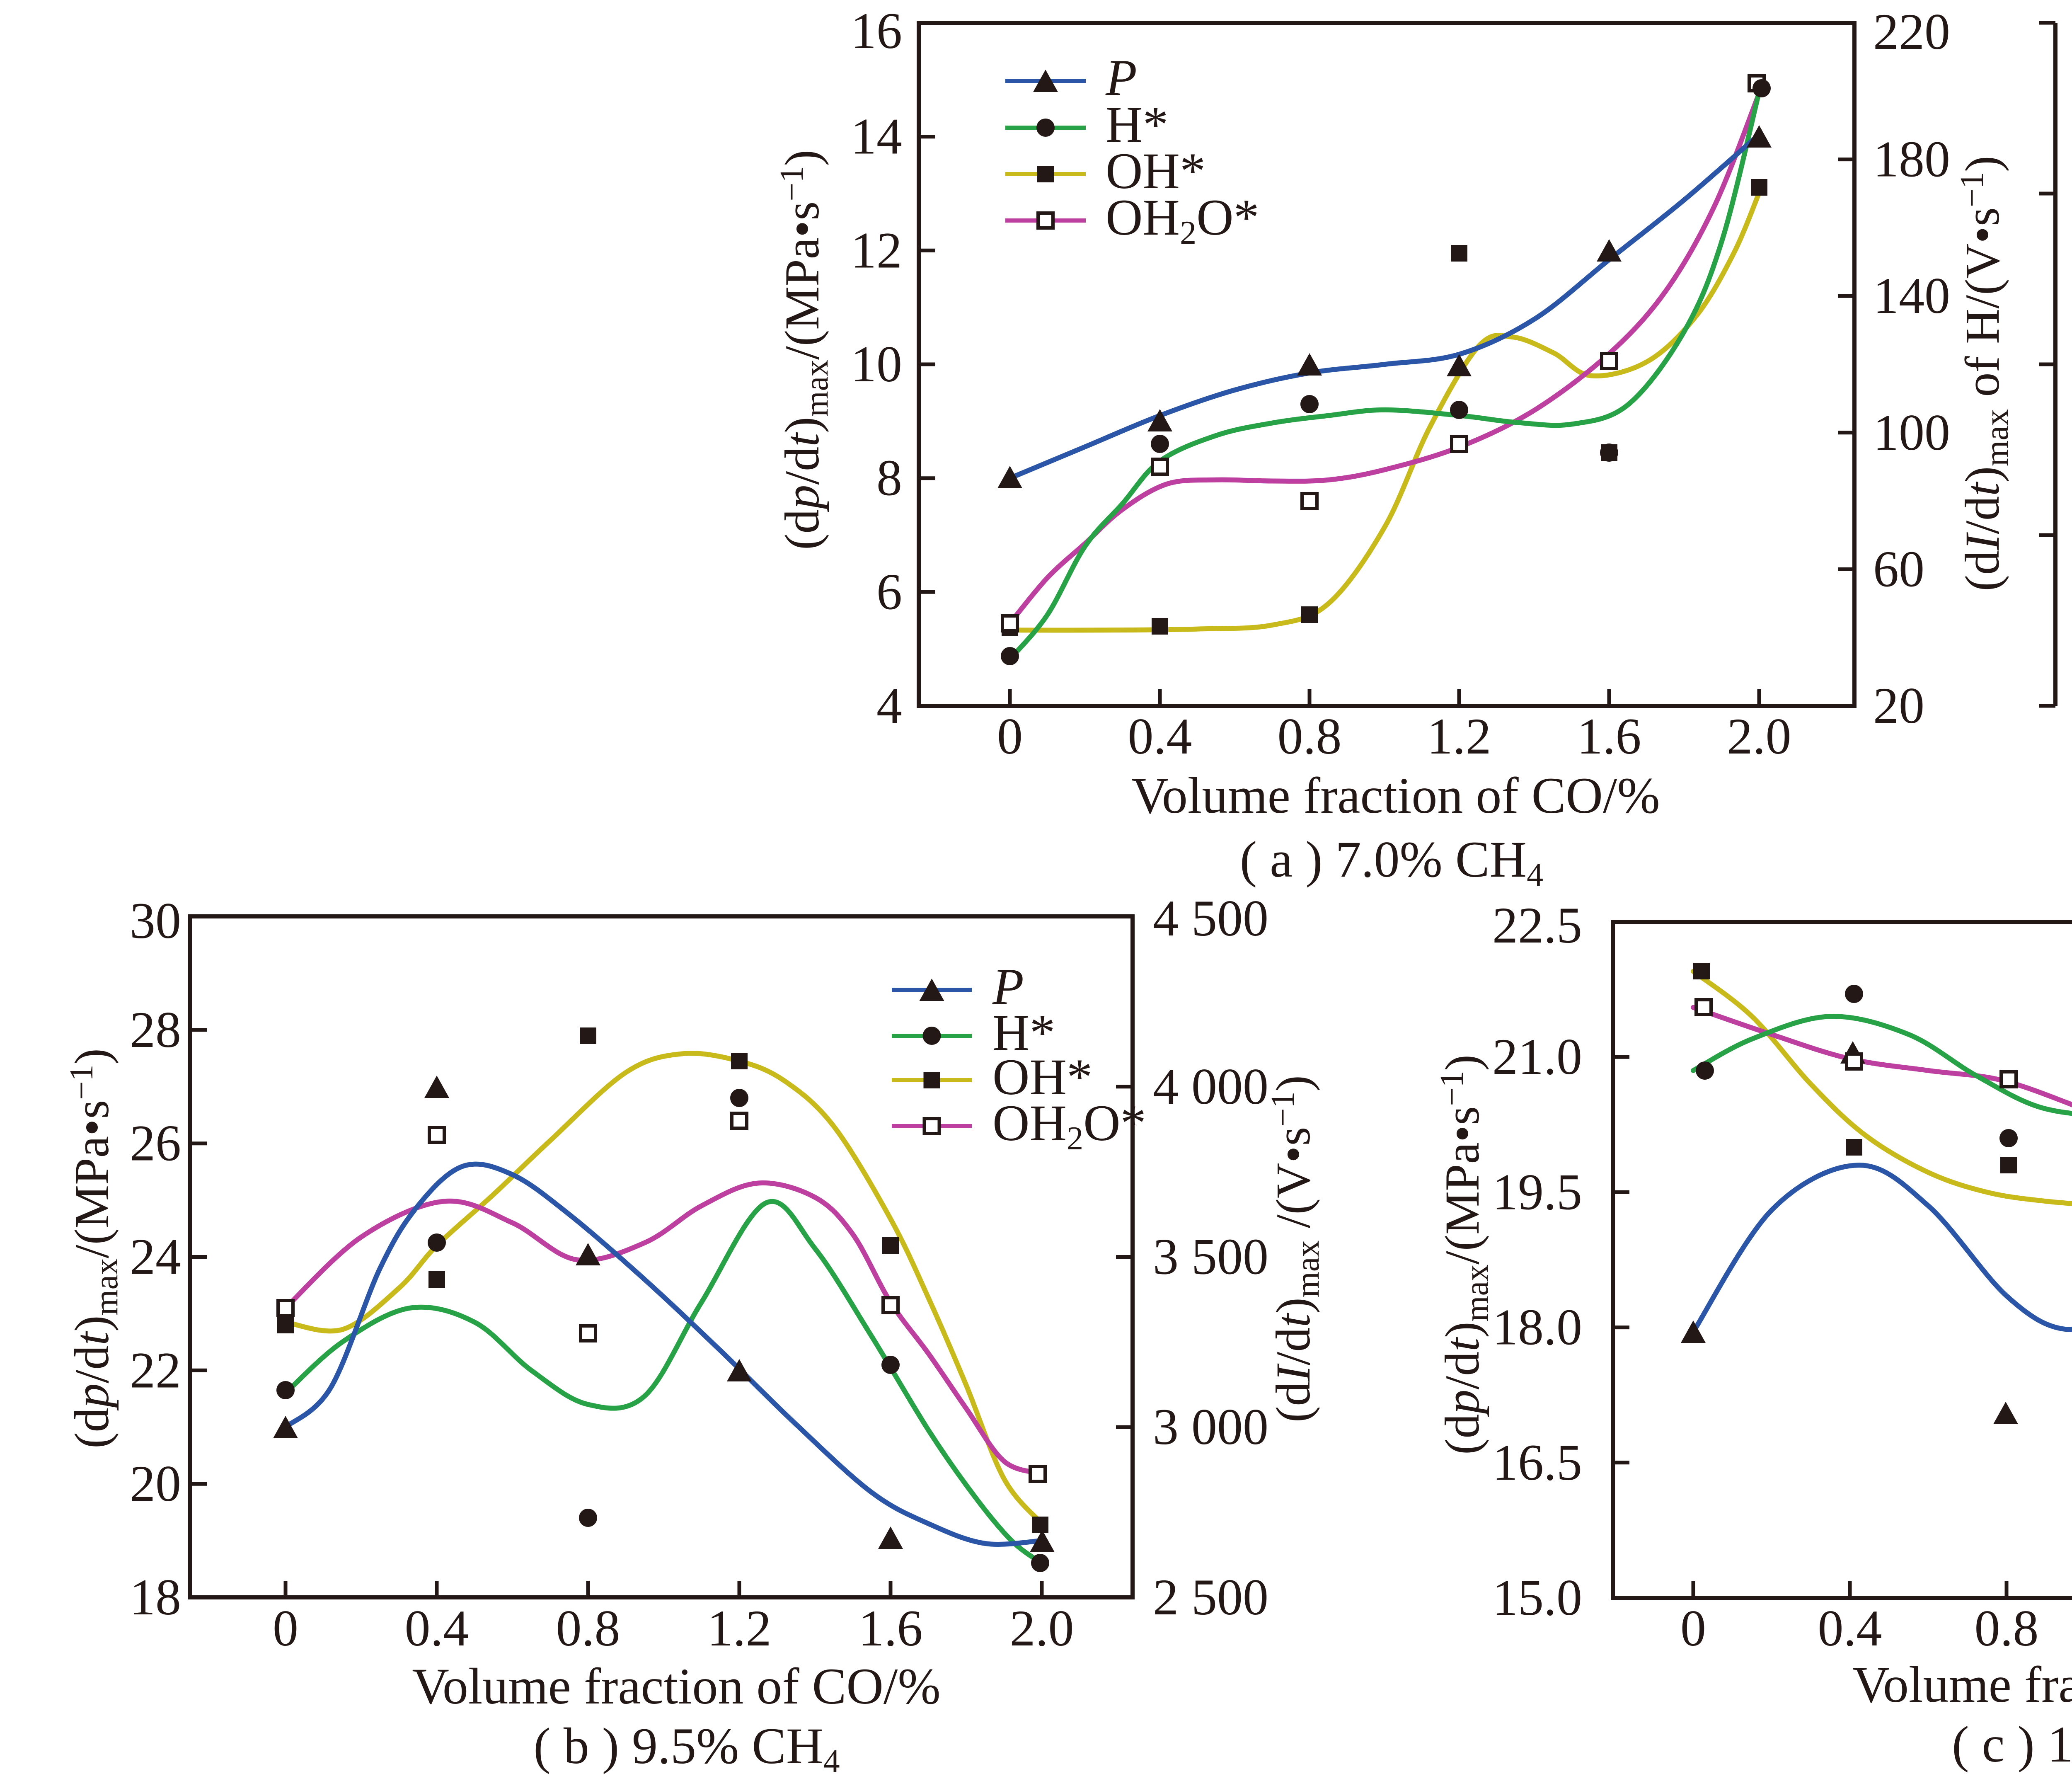 Image resolution: width=2072 pixels, height=1781 pixels. Describe the element at coordinates (1537, 1597) in the screenshot. I see `svg-text: 15.0` at that location.